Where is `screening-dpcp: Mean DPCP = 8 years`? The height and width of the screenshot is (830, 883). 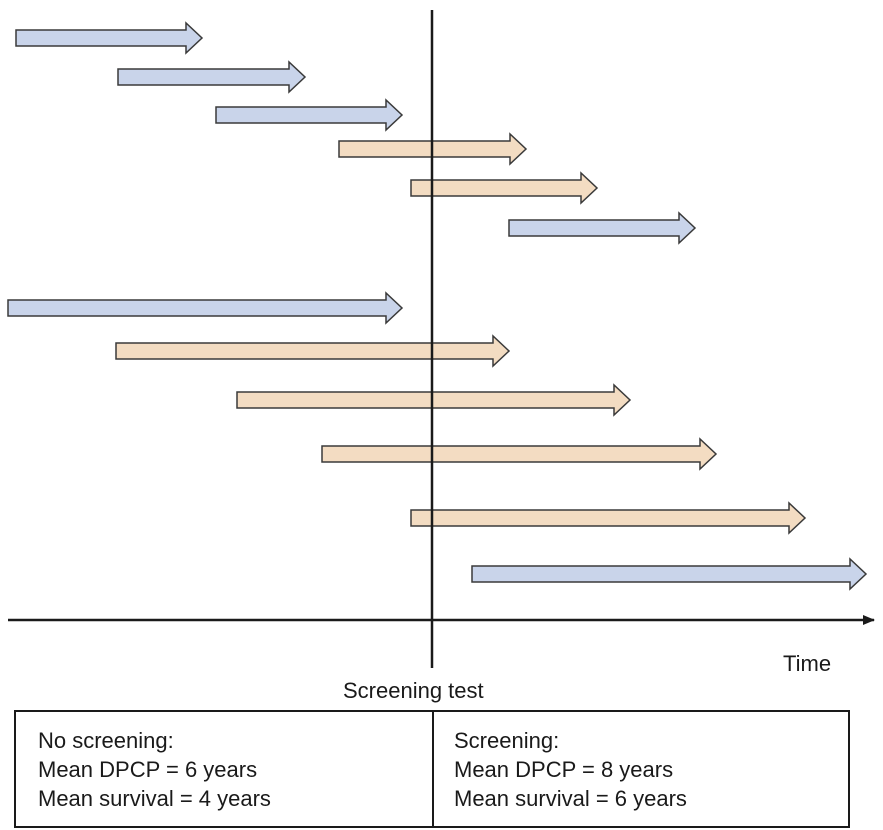
screening-dpcp: Mean DPCP = 8 years is located at coordinates (564, 769).